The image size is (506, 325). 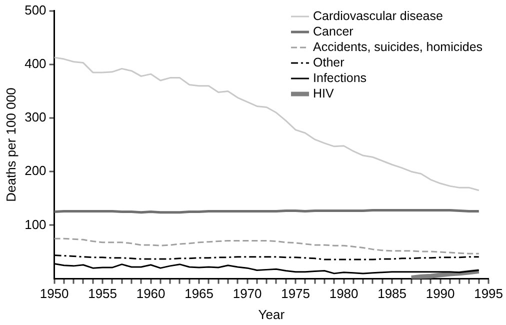 I want to click on x-tick-label: 1955, so click(x=102, y=294).